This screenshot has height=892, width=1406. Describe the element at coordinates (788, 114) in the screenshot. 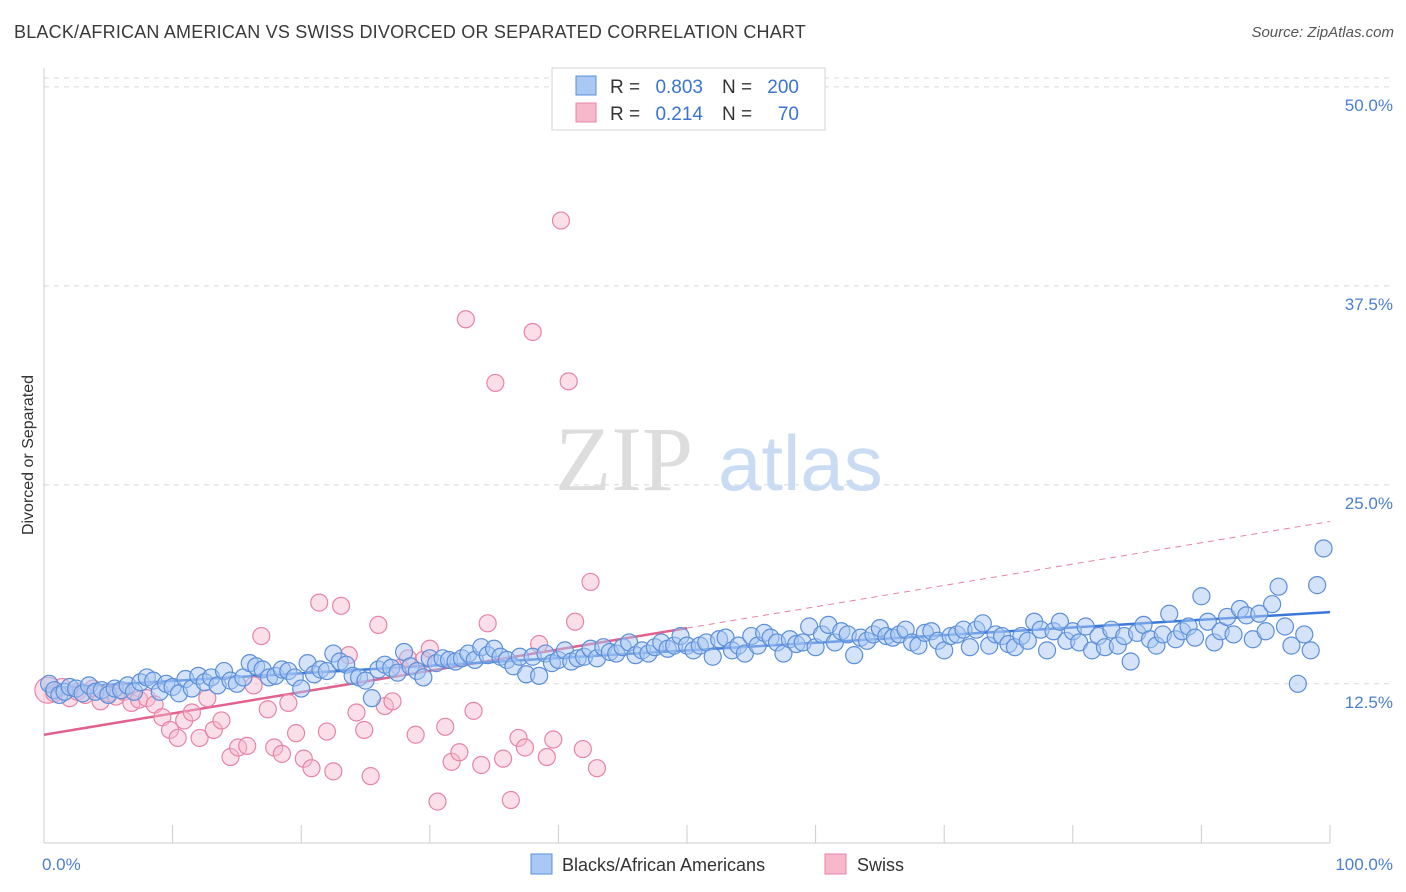

I see `legend-n-value-pink: 70` at that location.